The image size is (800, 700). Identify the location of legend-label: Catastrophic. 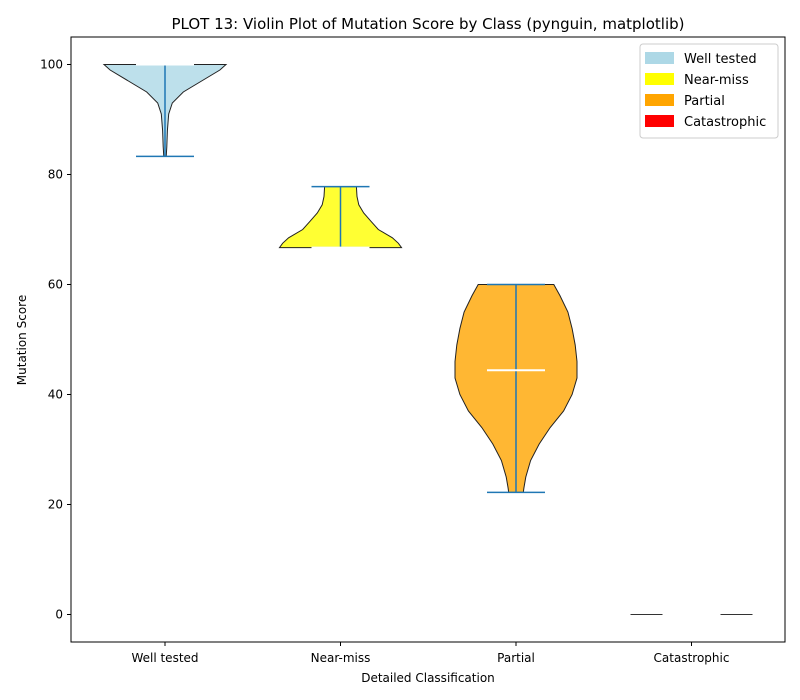
(725, 122).